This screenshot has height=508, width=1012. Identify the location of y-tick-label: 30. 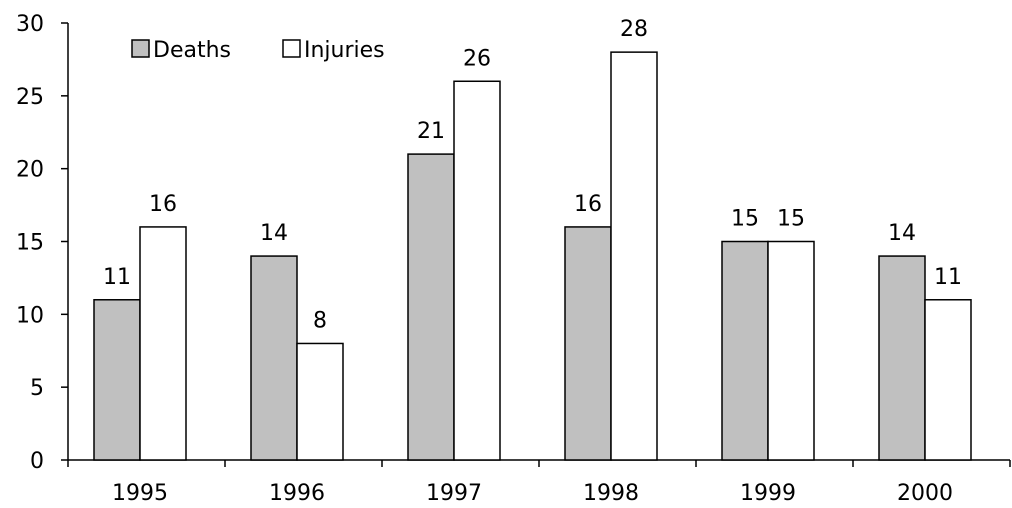
(30, 24).